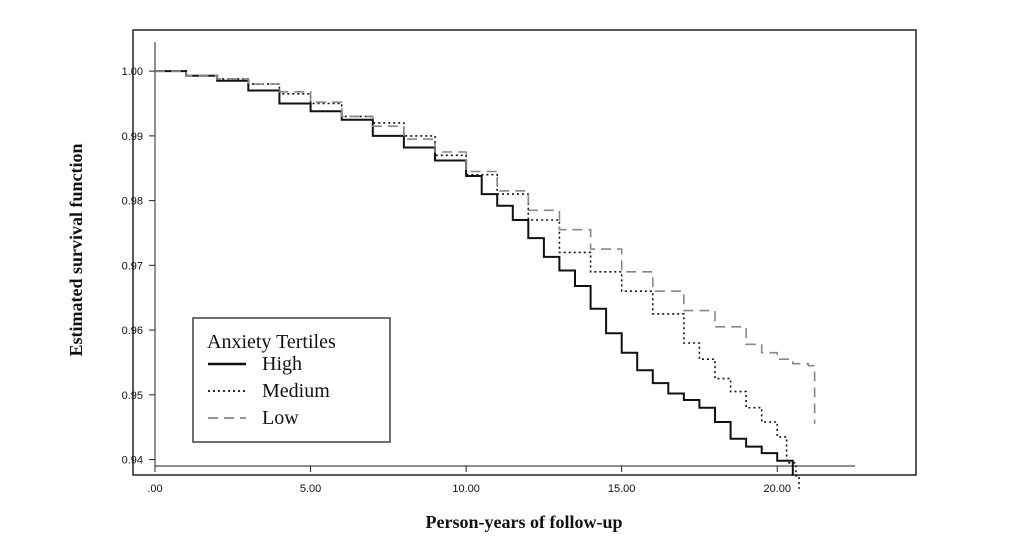  What do you see at coordinates (622, 489) in the screenshot?
I see `x-tick-label: 15.00` at bounding box center [622, 489].